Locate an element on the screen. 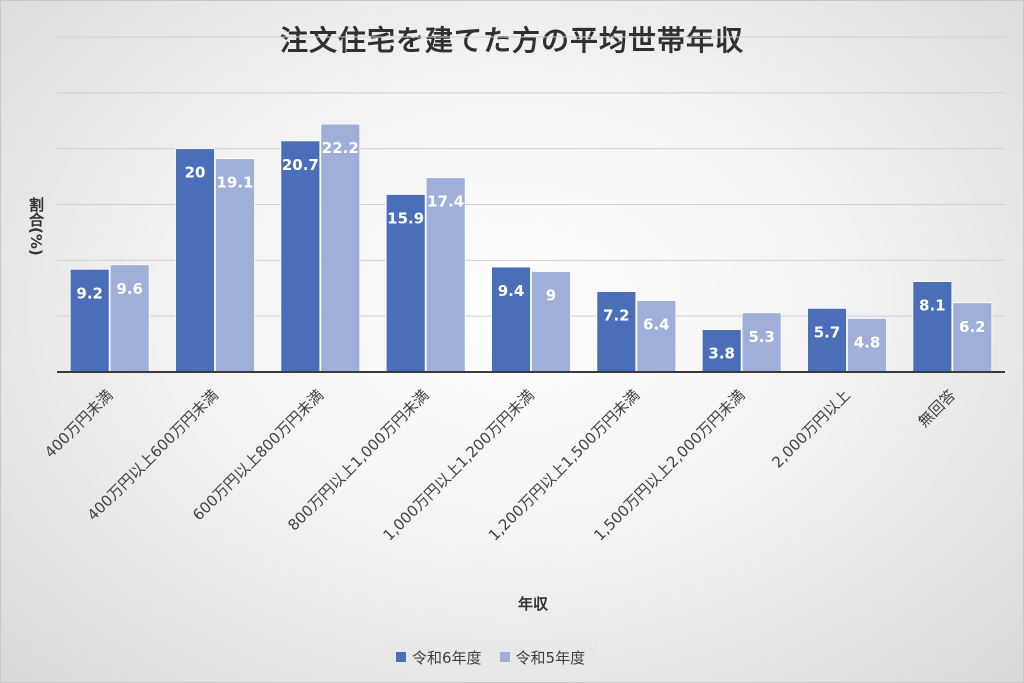 The width and height of the screenshot is (1024, 683). data-label-series-2: 9 is located at coordinates (551, 296).